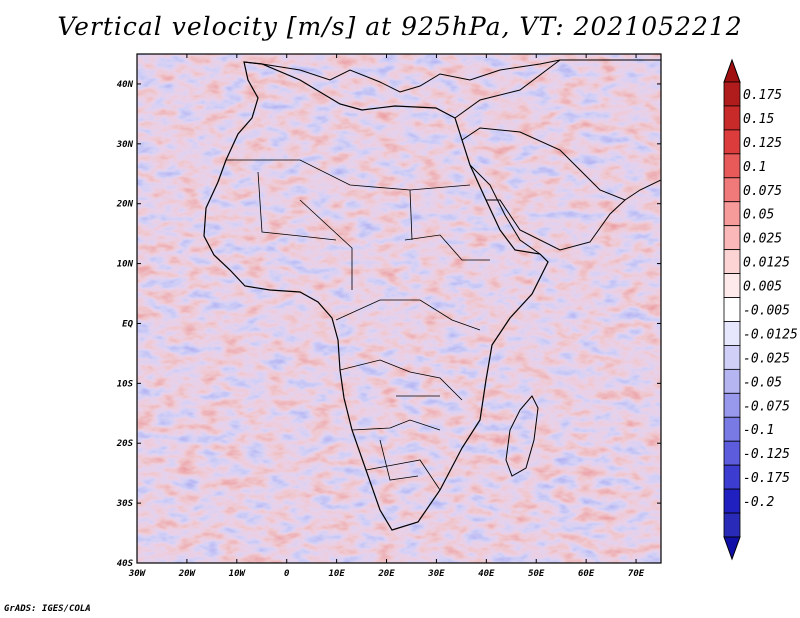  What do you see at coordinates (336, 574) in the screenshot?
I see `lon-tick-label: 10E` at bounding box center [336, 574].